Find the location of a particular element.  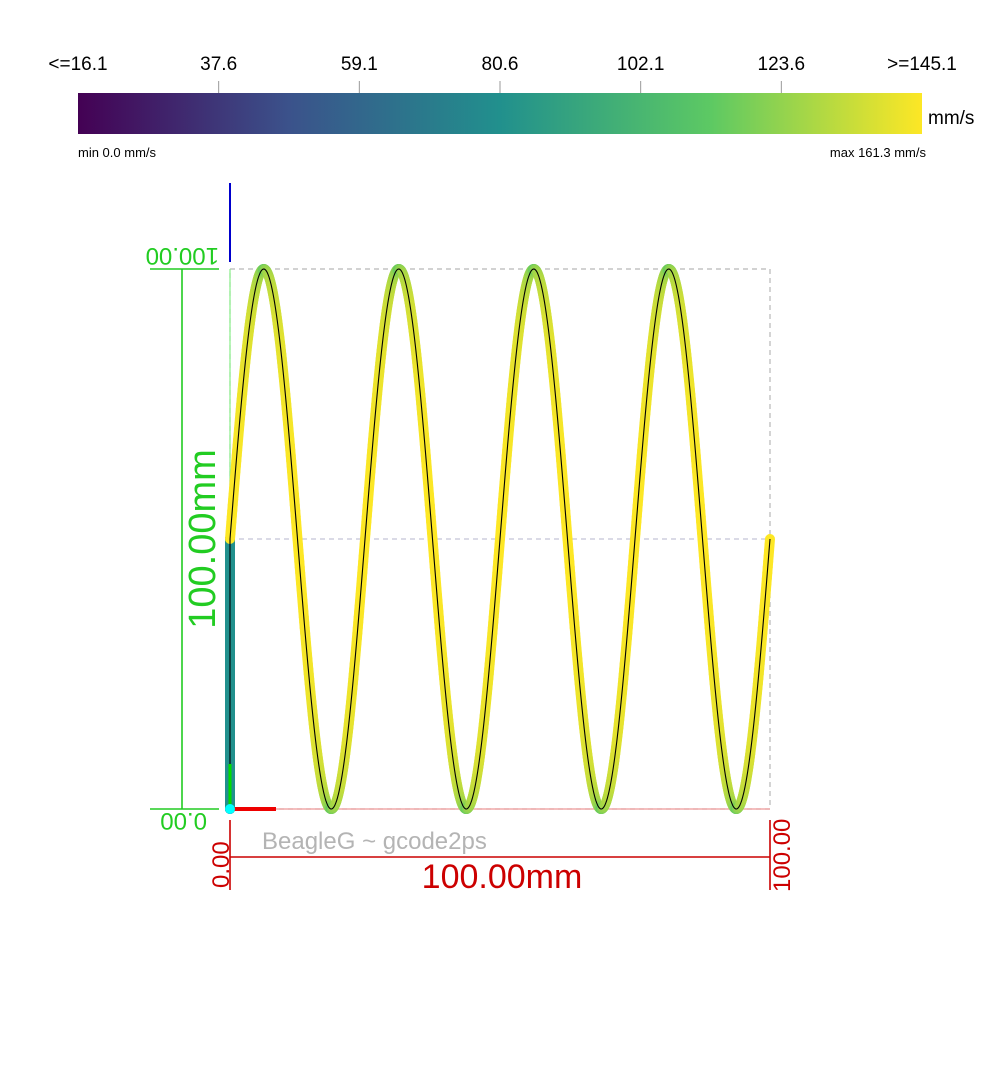

colorbar-tick-label: 59.1 is located at coordinates (359, 64).